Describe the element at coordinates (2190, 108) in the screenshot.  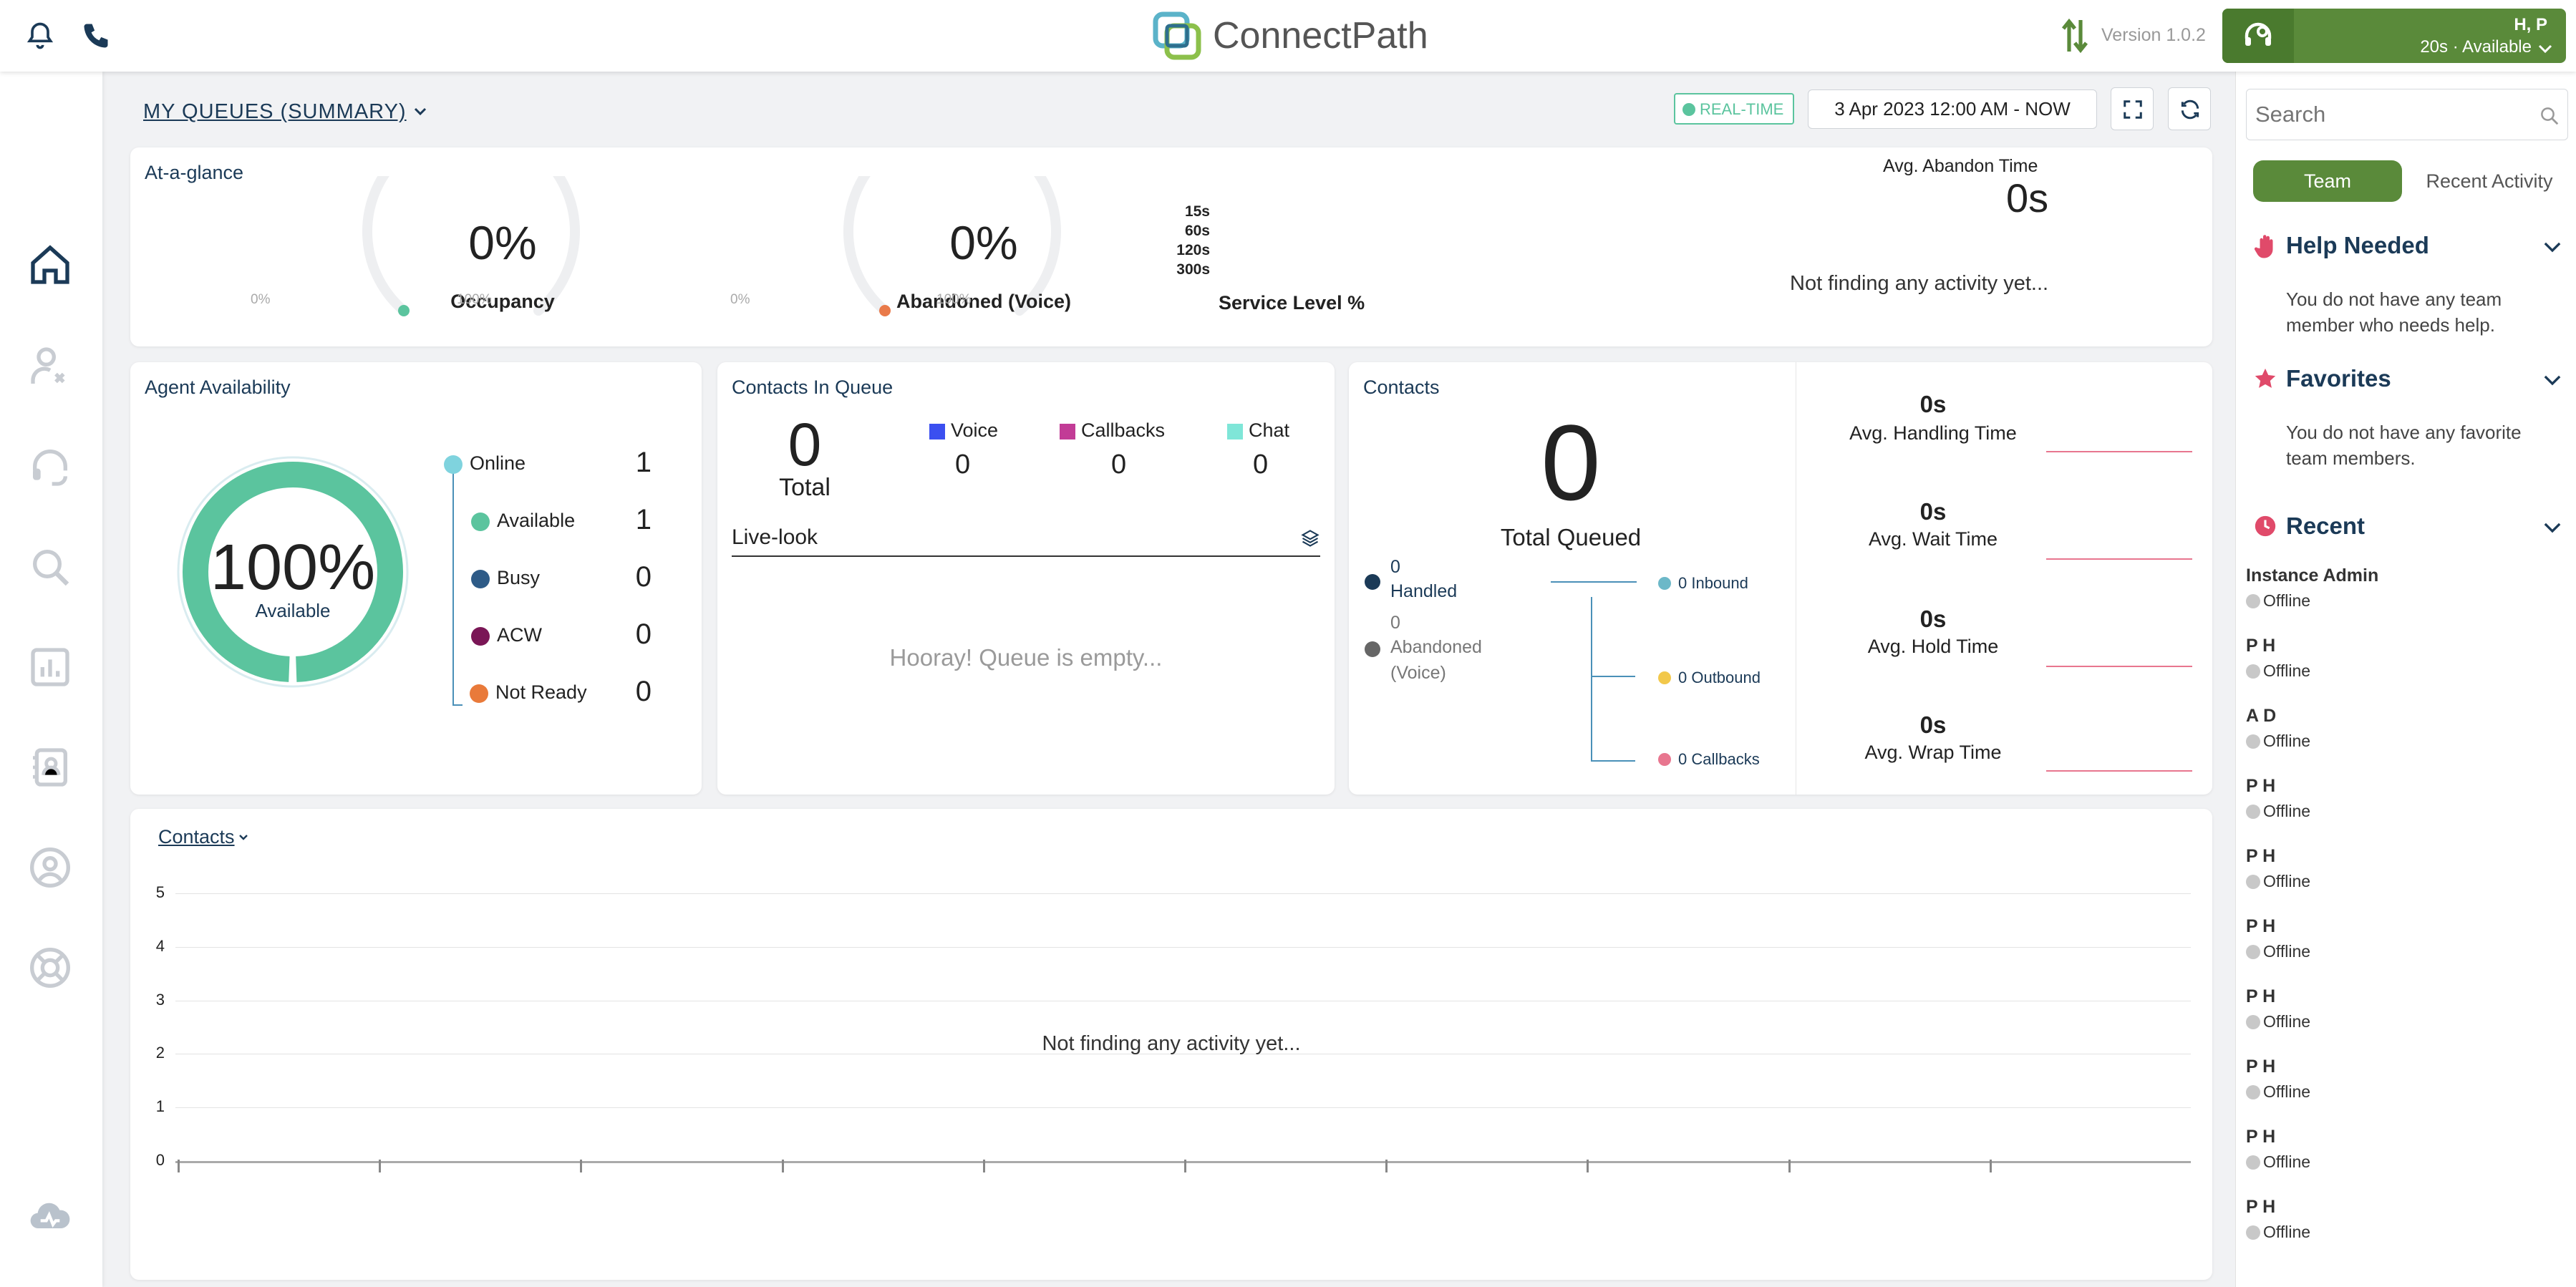
I see `refresh-button` at that location.